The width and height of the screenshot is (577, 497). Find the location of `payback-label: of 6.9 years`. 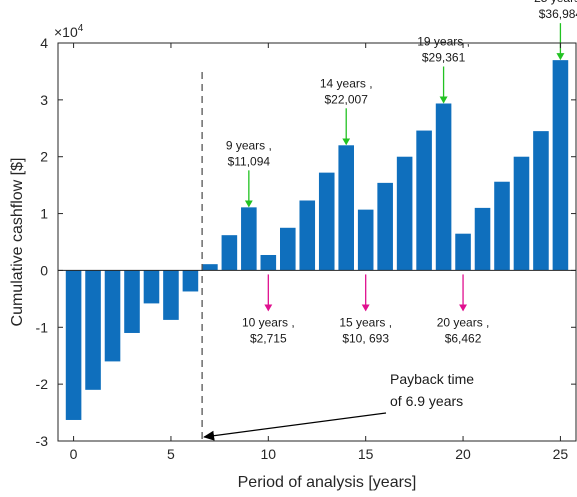

payback-label: of 6.9 years is located at coordinates (426, 401).